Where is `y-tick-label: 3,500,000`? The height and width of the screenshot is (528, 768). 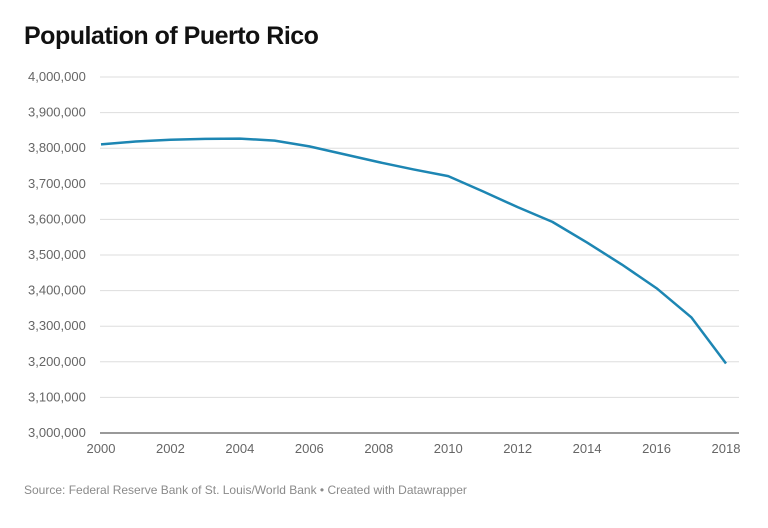 y-tick-label: 3,500,000 is located at coordinates (57, 254).